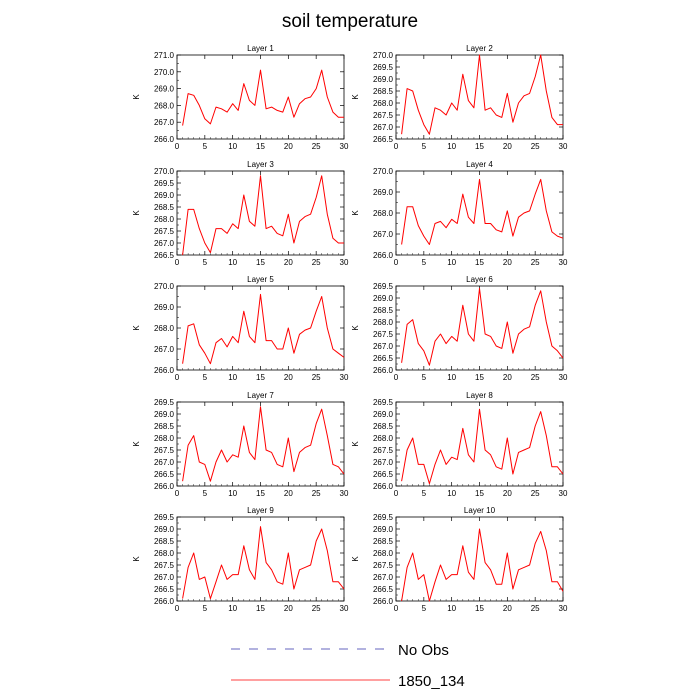 This screenshot has width=700, height=700. What do you see at coordinates (480, 510) in the screenshot?
I see `panel-title-layer-10: Layer 10` at bounding box center [480, 510].